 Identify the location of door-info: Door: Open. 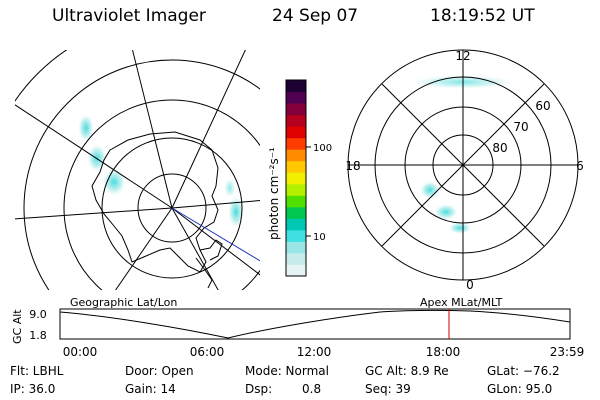
(159, 371).